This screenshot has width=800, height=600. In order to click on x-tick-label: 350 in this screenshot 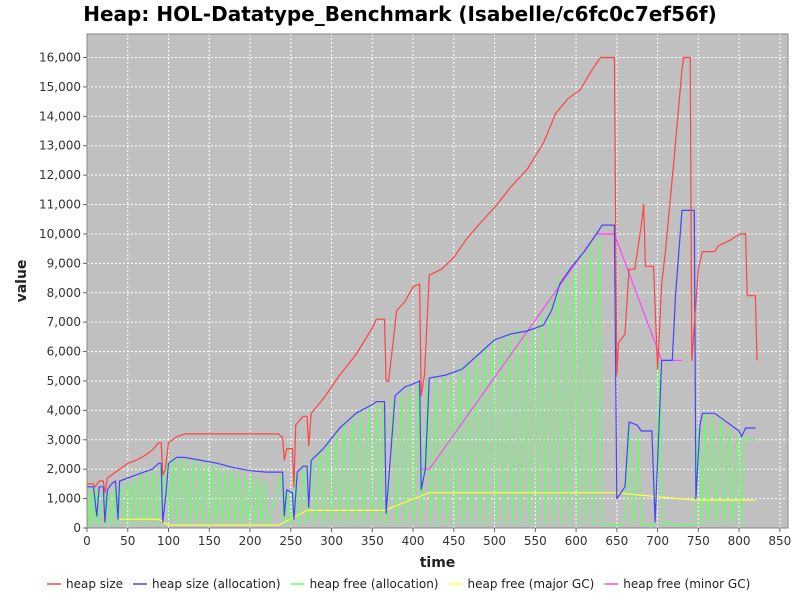, I will do `click(372, 541)`.